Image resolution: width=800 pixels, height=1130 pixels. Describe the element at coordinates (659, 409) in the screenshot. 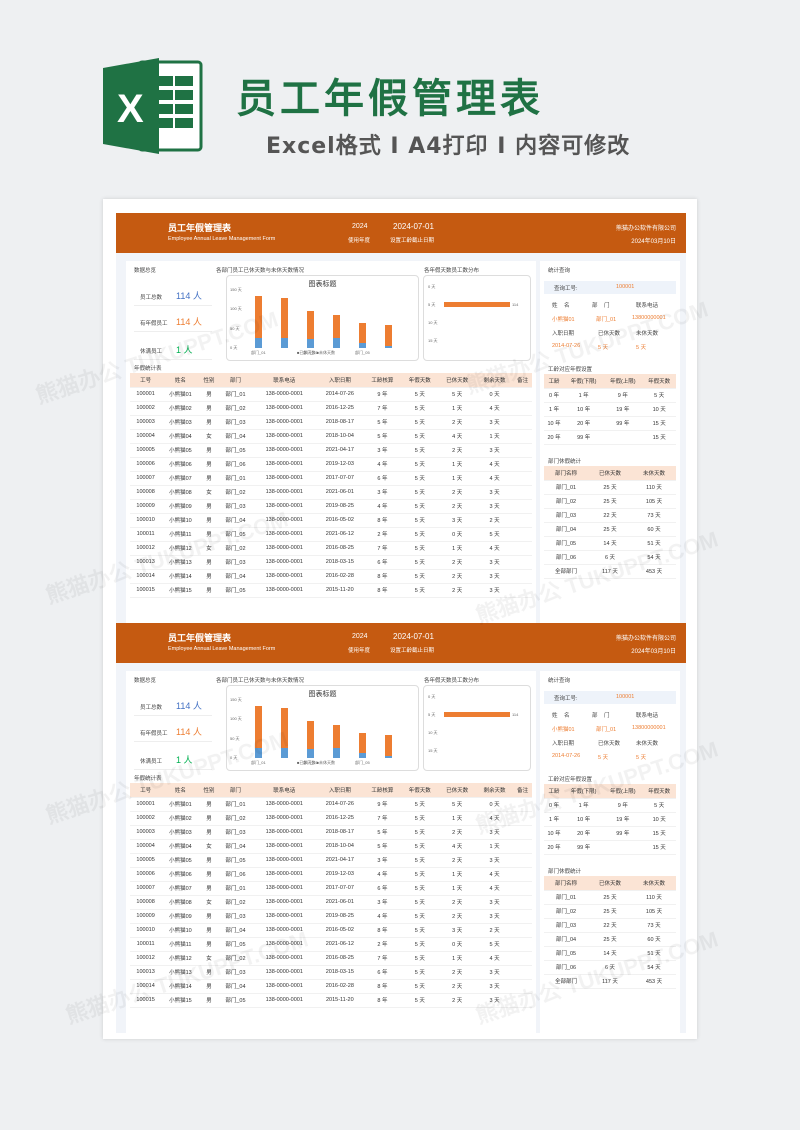

I see `table-cell: 10 天` at that location.